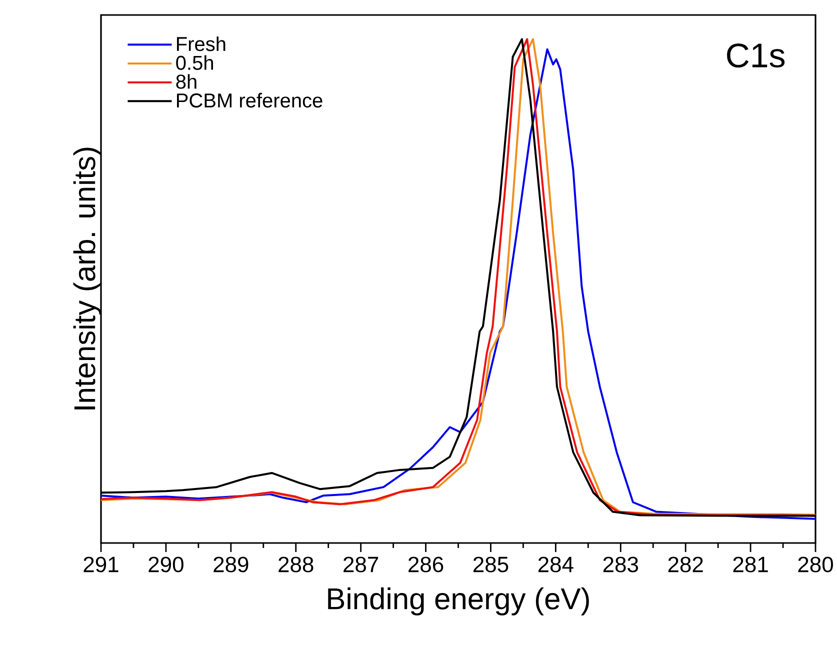 This screenshot has width=837, height=647. Describe the element at coordinates (194, 62) in the screenshot. I see `legend-label: 0.5h` at that location.